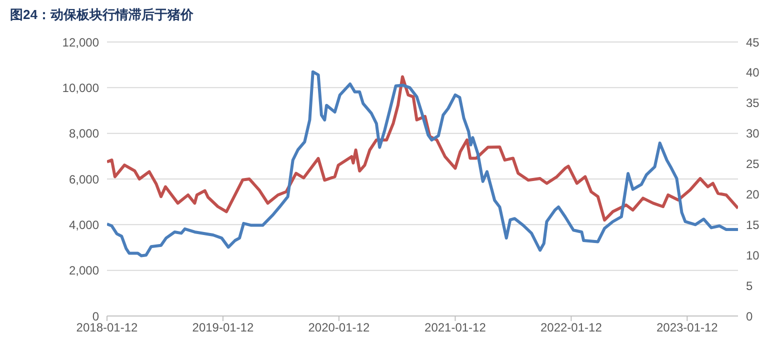 This screenshot has width=777, height=350. Describe the element at coordinates (753, 73) in the screenshot. I see `y2-tick-label: 40` at that location.